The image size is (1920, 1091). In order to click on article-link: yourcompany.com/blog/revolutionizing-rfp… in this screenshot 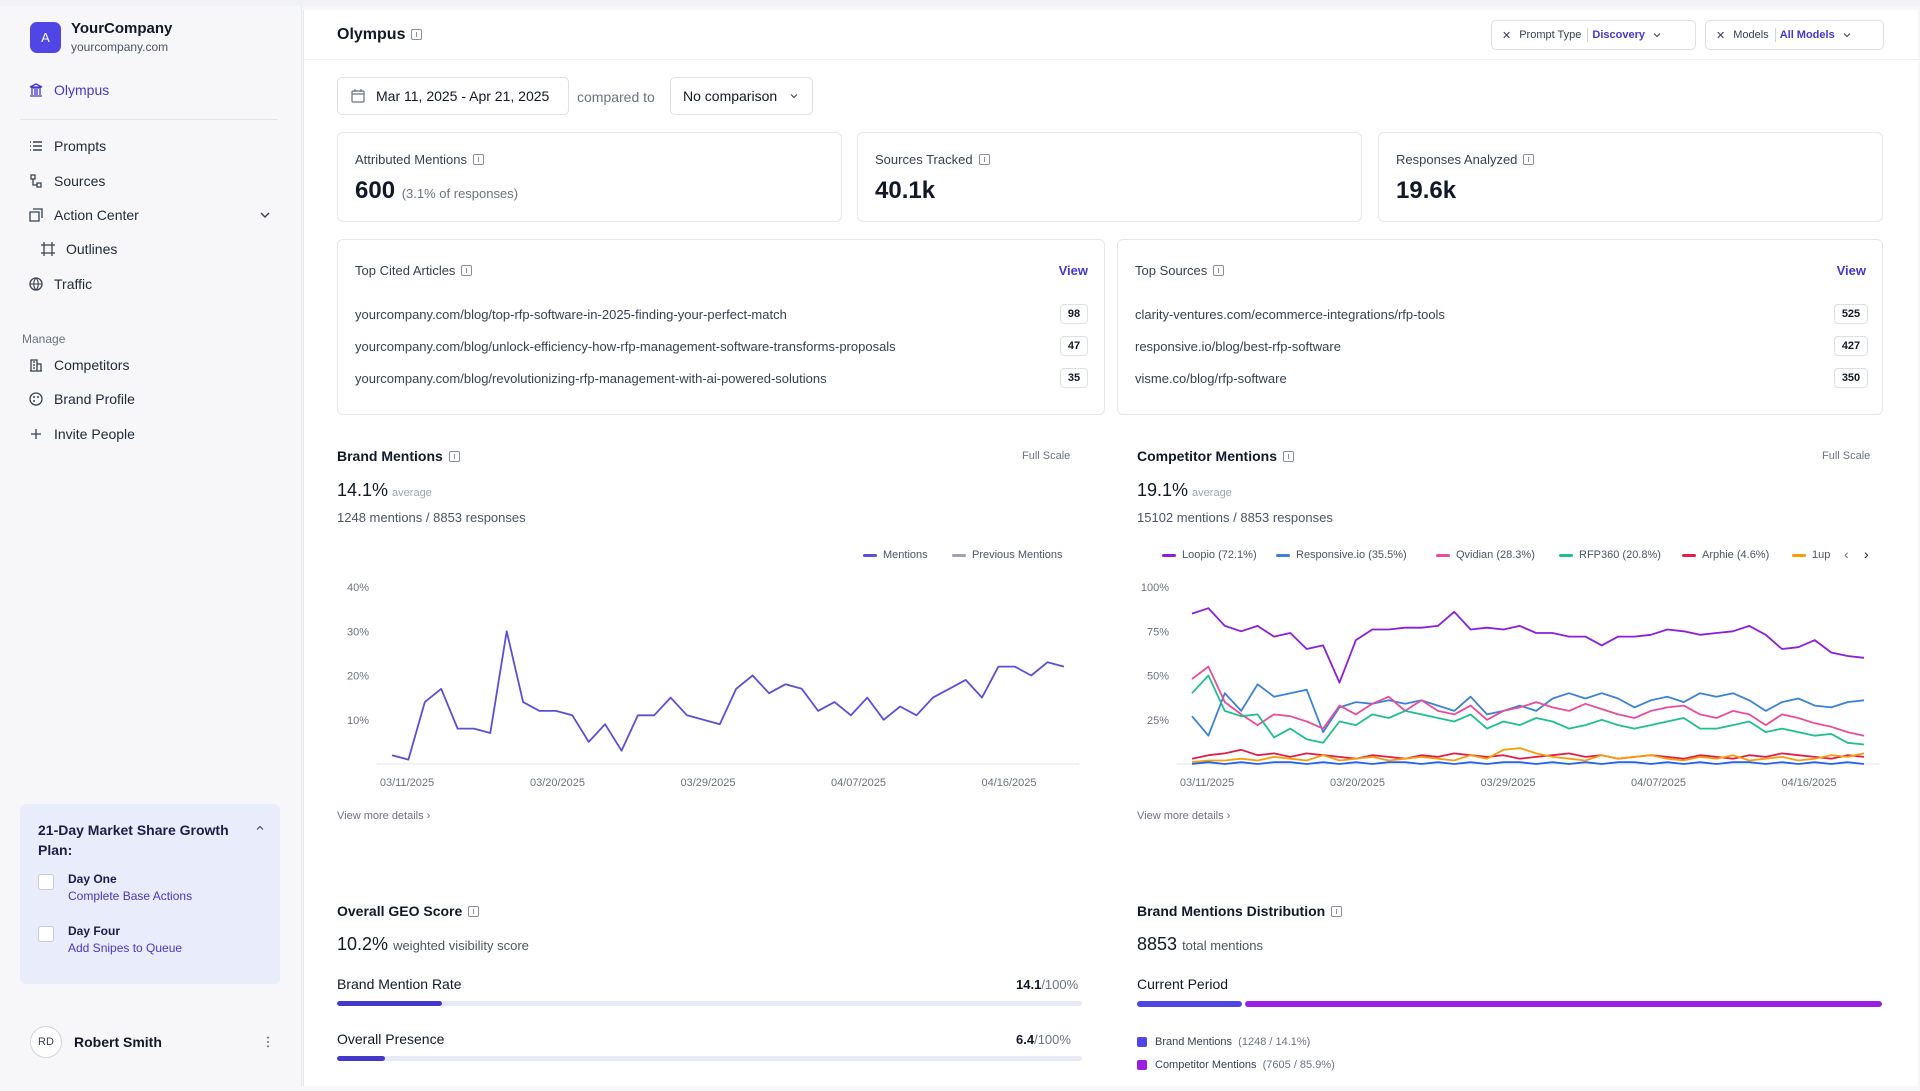, I will do `click(591, 378)`.